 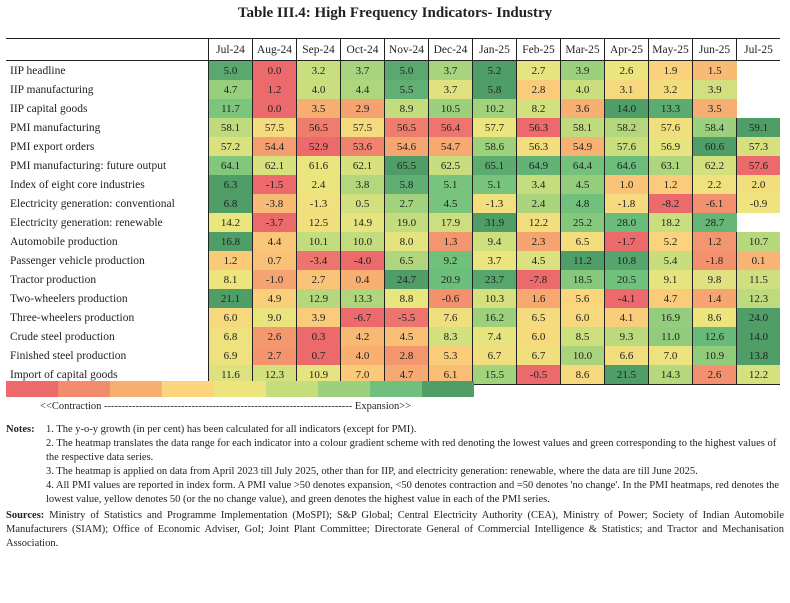 I want to click on heatmap-cell: 7.6, so click(x=450, y=317).